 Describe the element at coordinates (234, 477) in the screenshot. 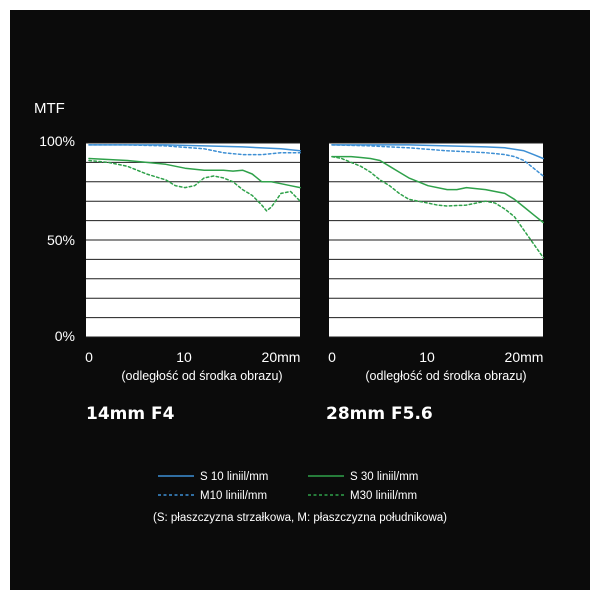

I see `legend-label-s10: S 10 liniil/mm` at that location.